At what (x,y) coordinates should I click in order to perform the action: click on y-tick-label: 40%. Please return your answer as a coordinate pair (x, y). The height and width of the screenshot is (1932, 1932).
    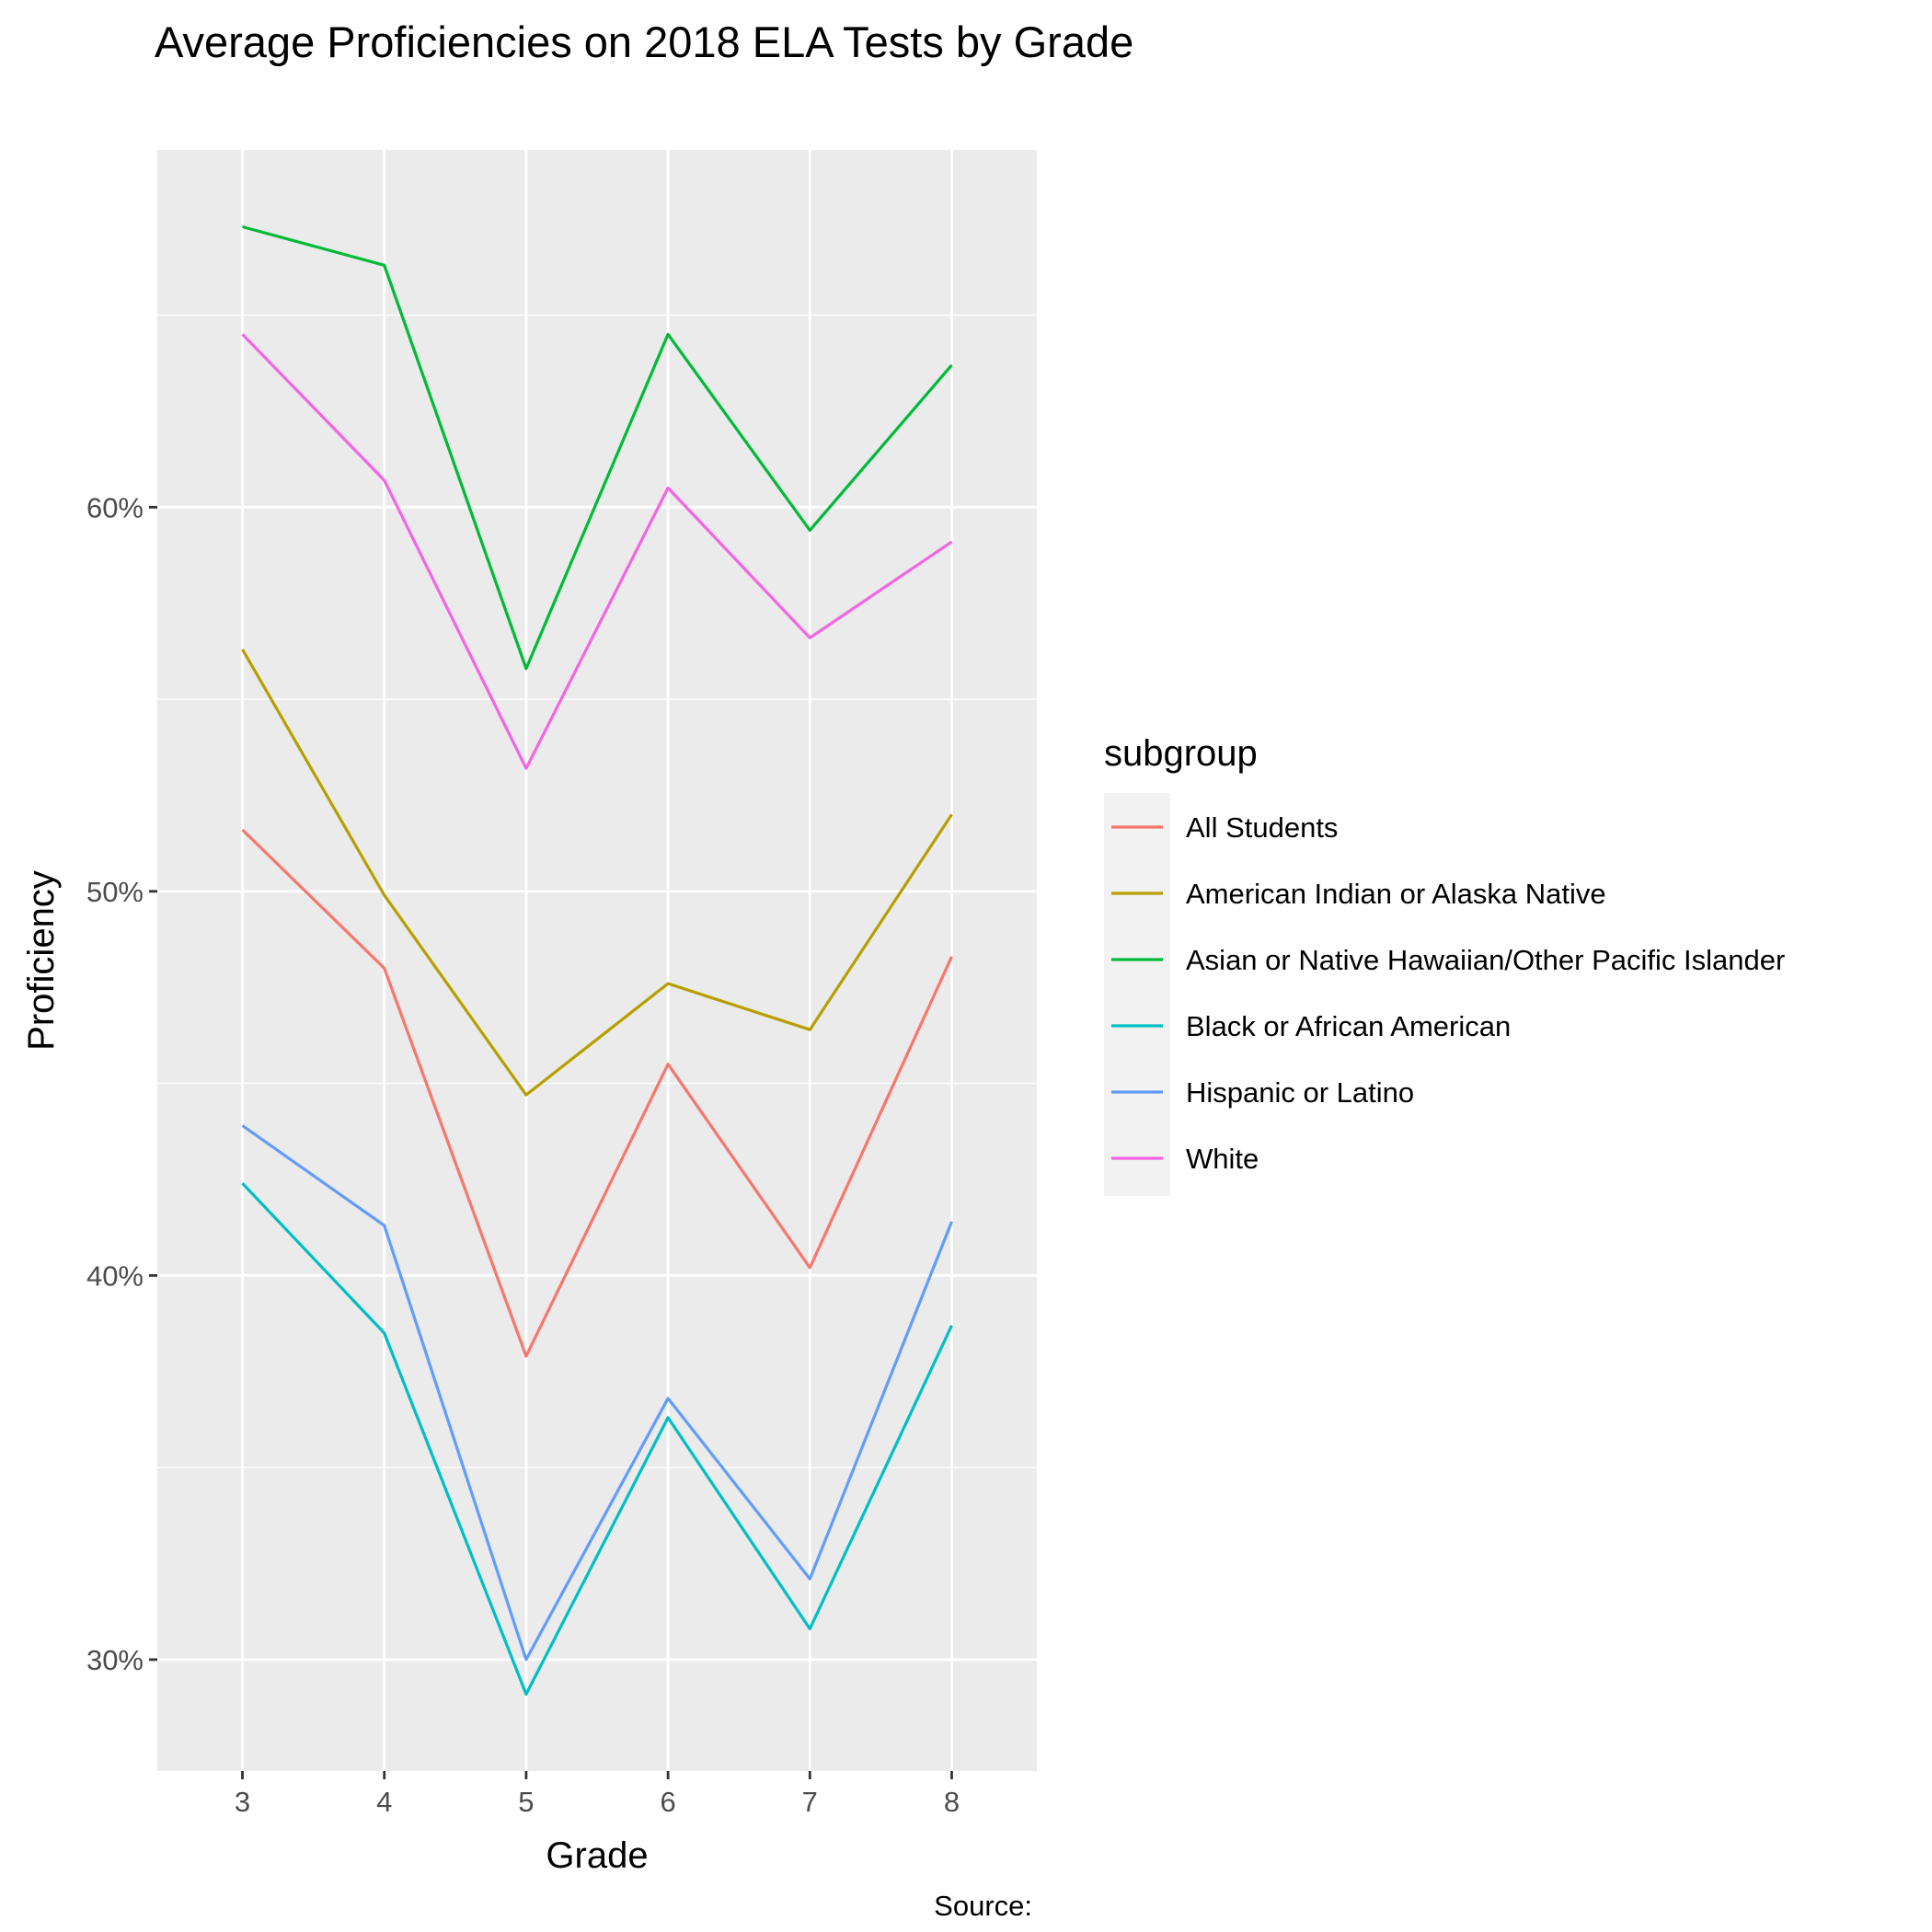
    Looking at the image, I should click on (115, 1275).